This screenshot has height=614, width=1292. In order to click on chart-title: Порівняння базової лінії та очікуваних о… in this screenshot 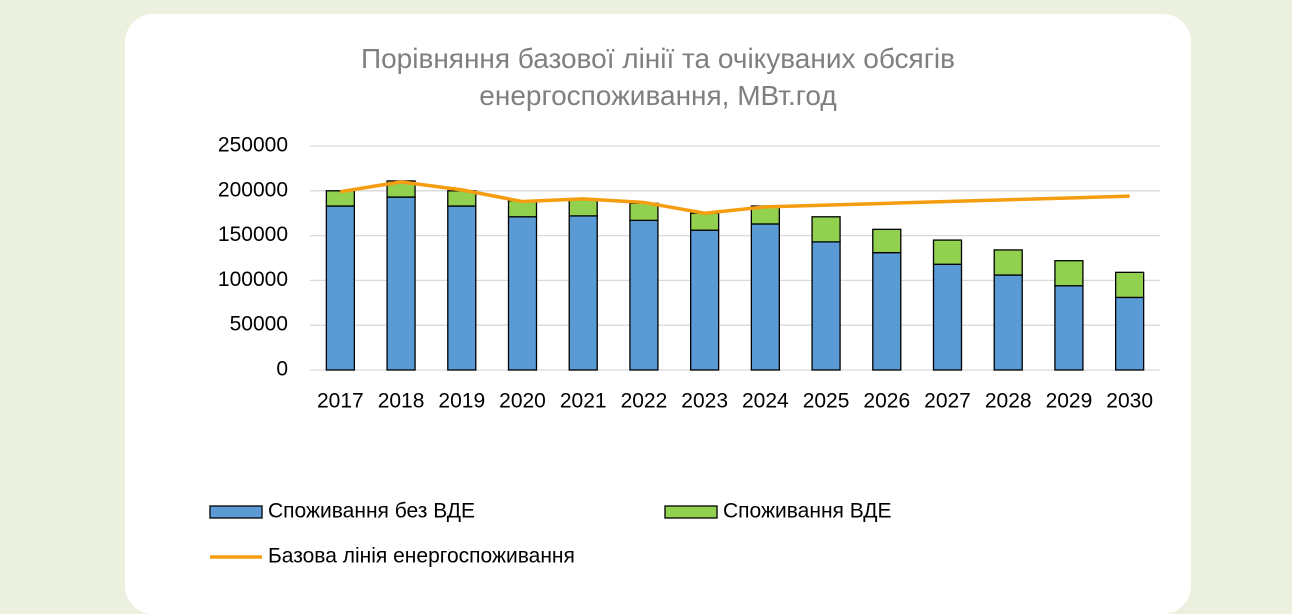, I will do `click(658, 77)`.